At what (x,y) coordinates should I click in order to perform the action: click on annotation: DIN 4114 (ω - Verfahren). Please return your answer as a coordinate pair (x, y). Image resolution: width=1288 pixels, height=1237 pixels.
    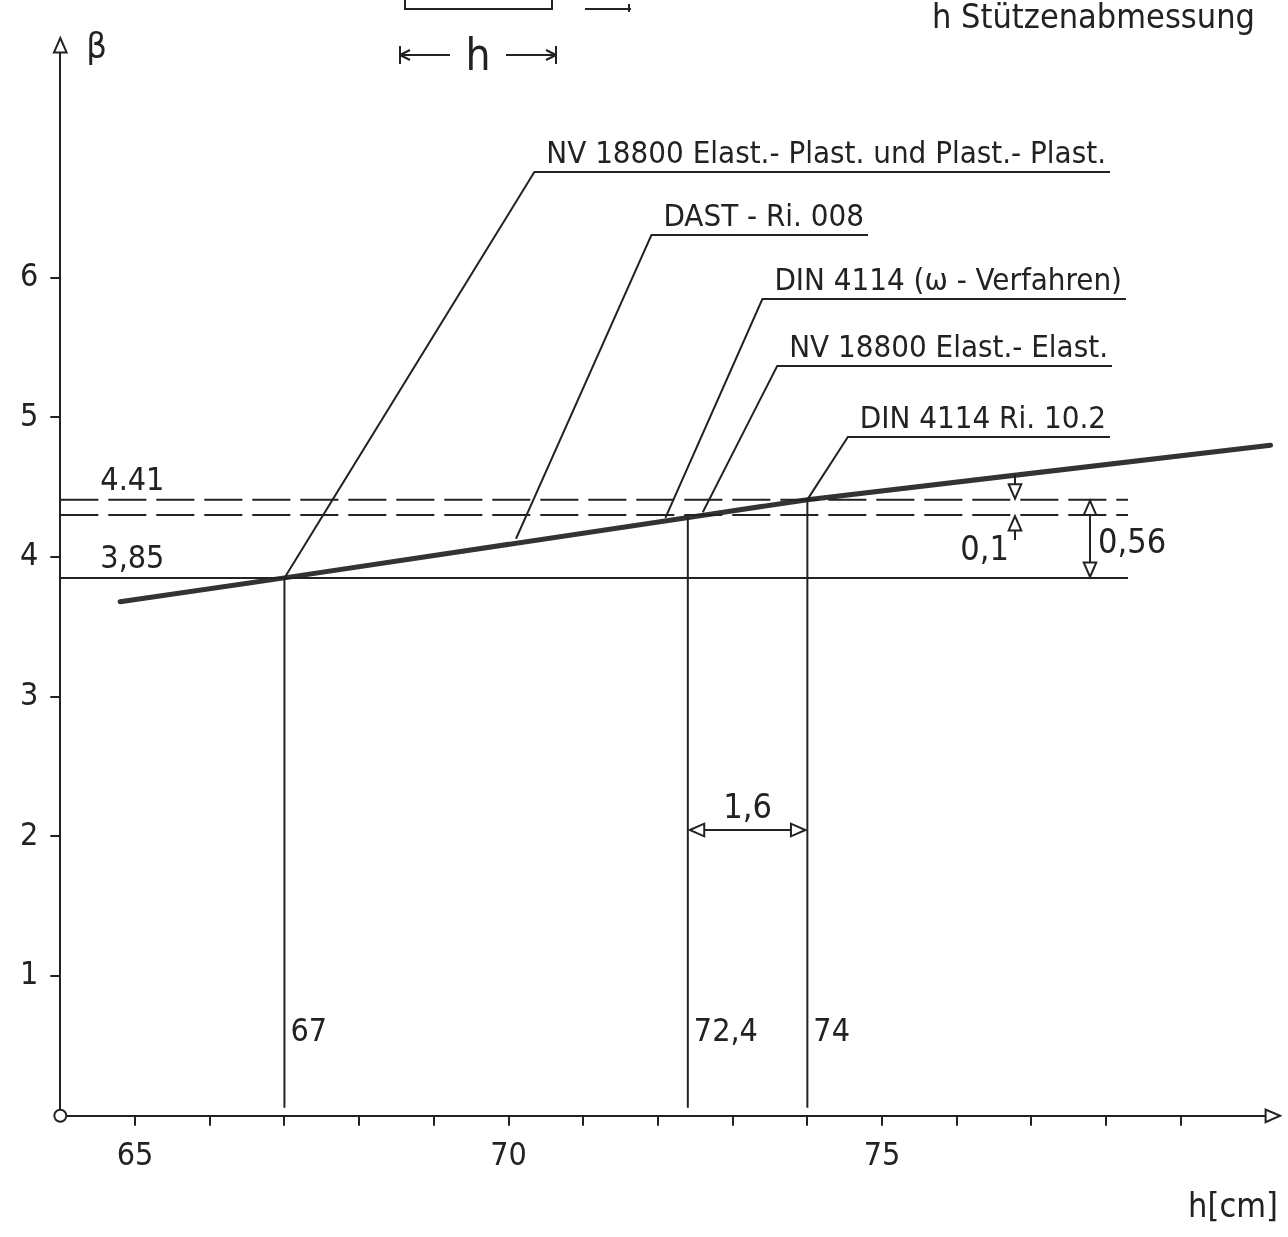
    Looking at the image, I should click on (948, 279).